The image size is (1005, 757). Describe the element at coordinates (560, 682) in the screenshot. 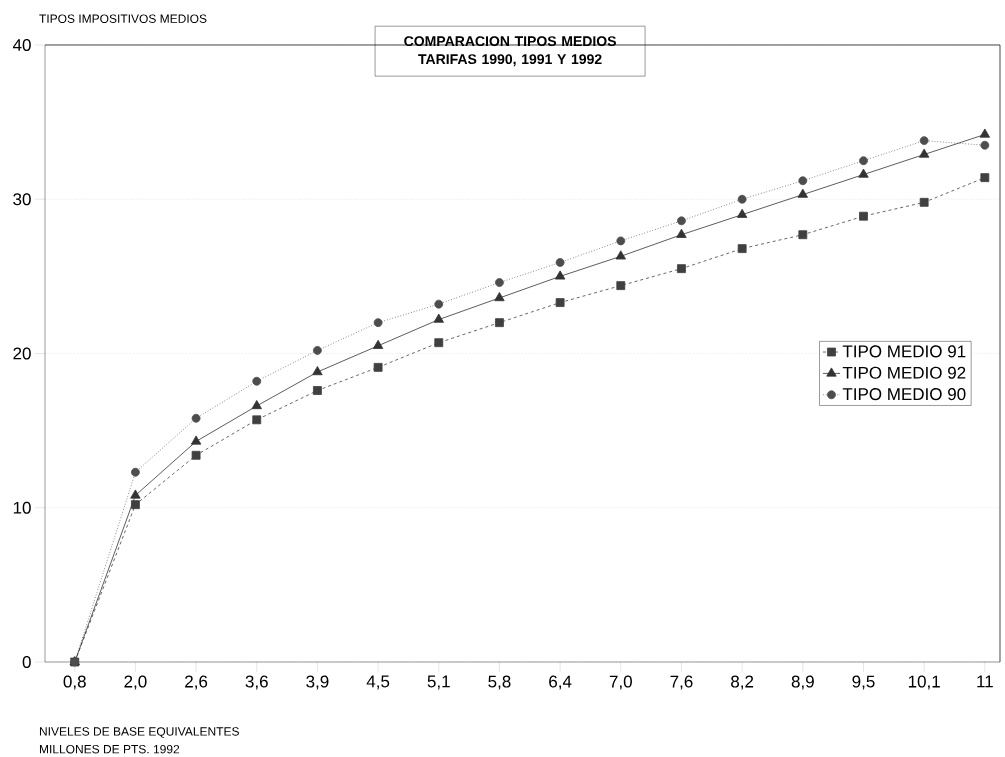

I see `x-tick-label: 6,4` at that location.